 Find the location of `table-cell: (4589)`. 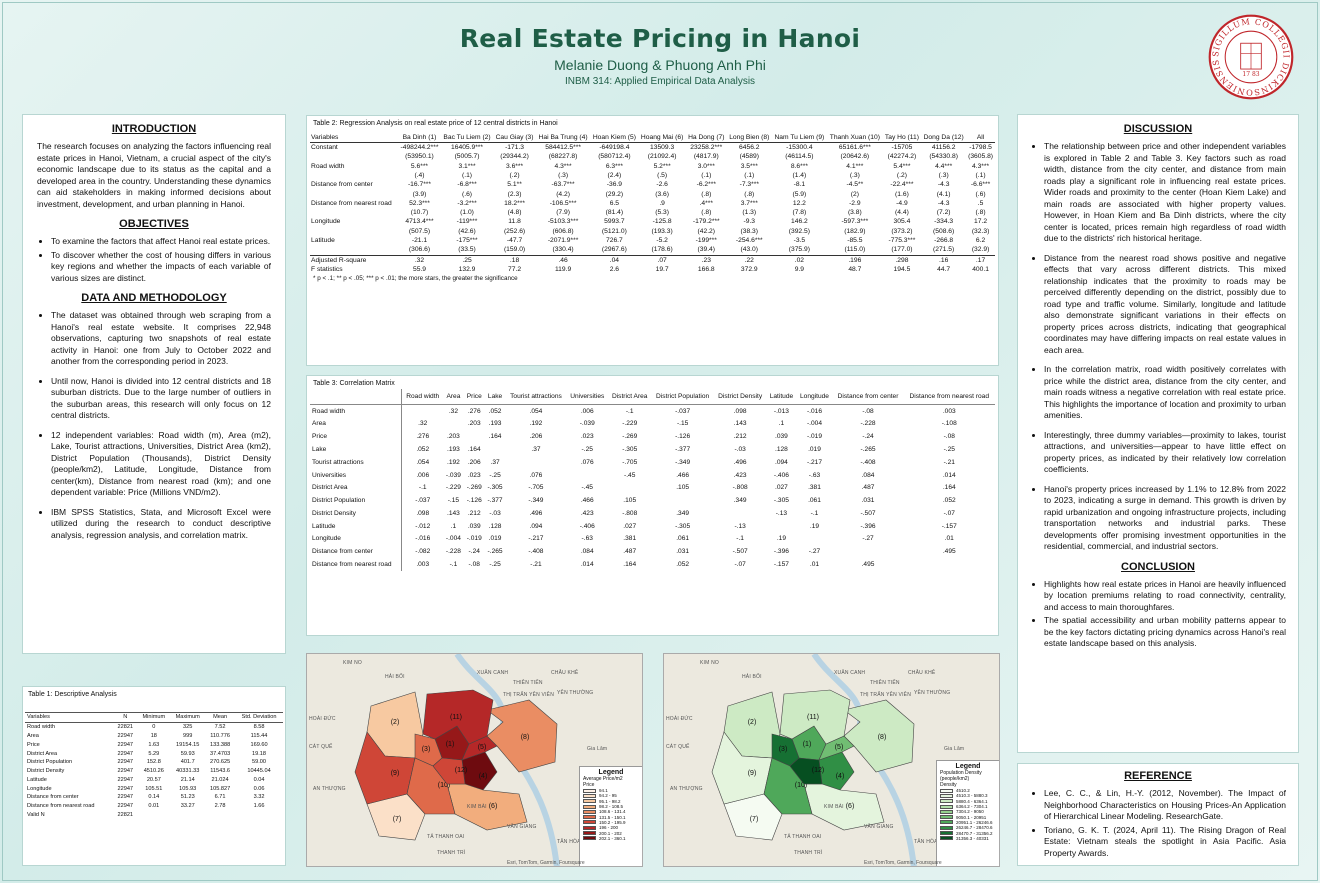

table-cell: (4589) is located at coordinates (749, 157).